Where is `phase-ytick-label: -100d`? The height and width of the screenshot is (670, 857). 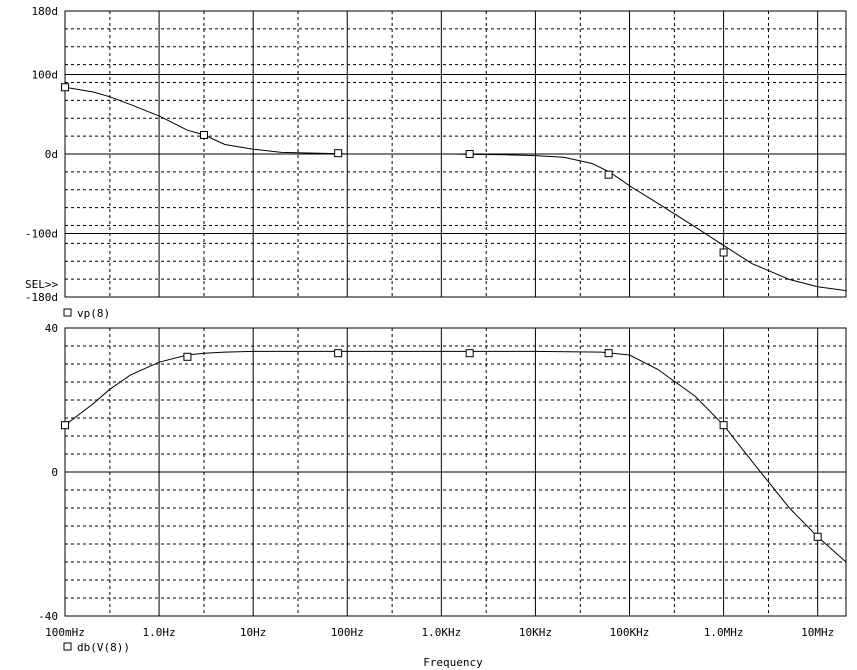 phase-ytick-label: -100d is located at coordinates (41, 233).